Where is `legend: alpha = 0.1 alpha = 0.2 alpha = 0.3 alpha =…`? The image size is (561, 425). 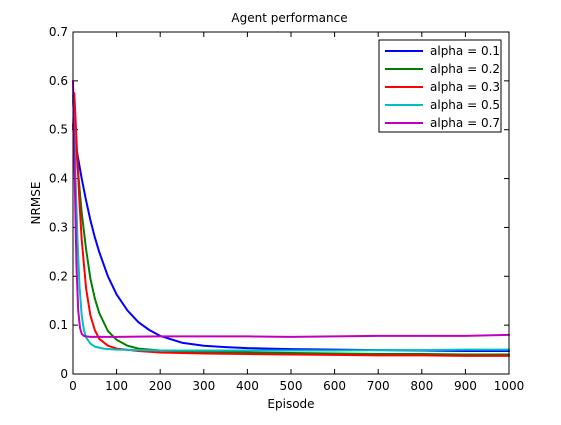 legend: alpha = 0.1 alpha = 0.2 alpha = 0.3 alpha =… is located at coordinates (440, 86).